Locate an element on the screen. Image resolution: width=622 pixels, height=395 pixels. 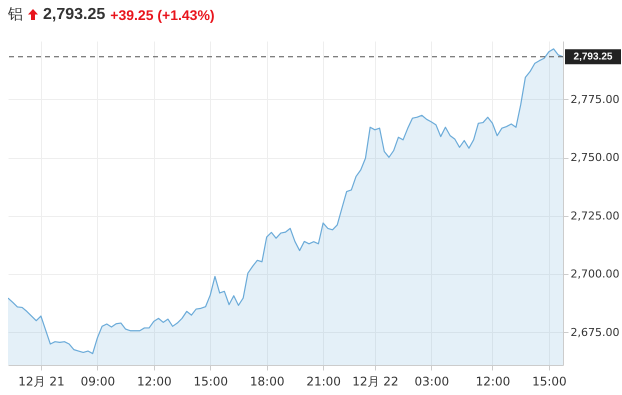
text: 2,793.25 is located at coordinates (74, 15).